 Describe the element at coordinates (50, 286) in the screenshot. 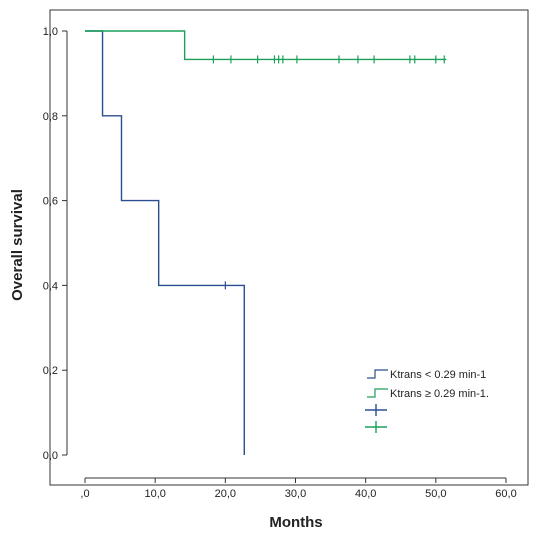

I see `y-tick-label: 0,4` at that location.